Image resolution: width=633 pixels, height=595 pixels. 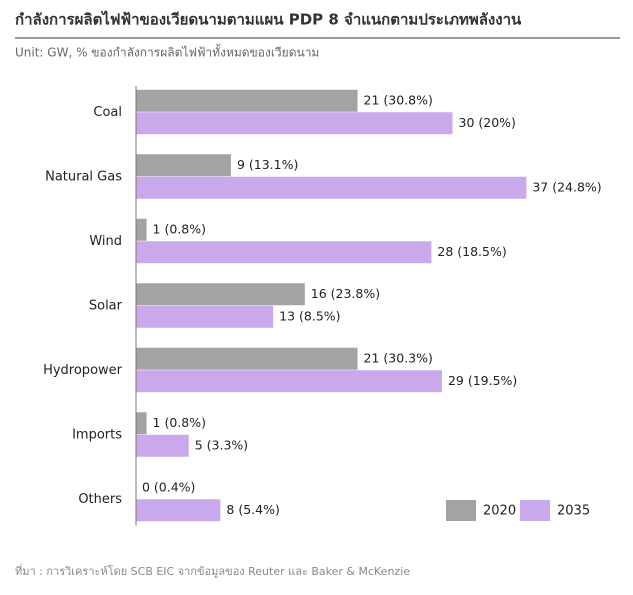 I want to click on value-label: 9 (13.1%), so click(x=267, y=164).